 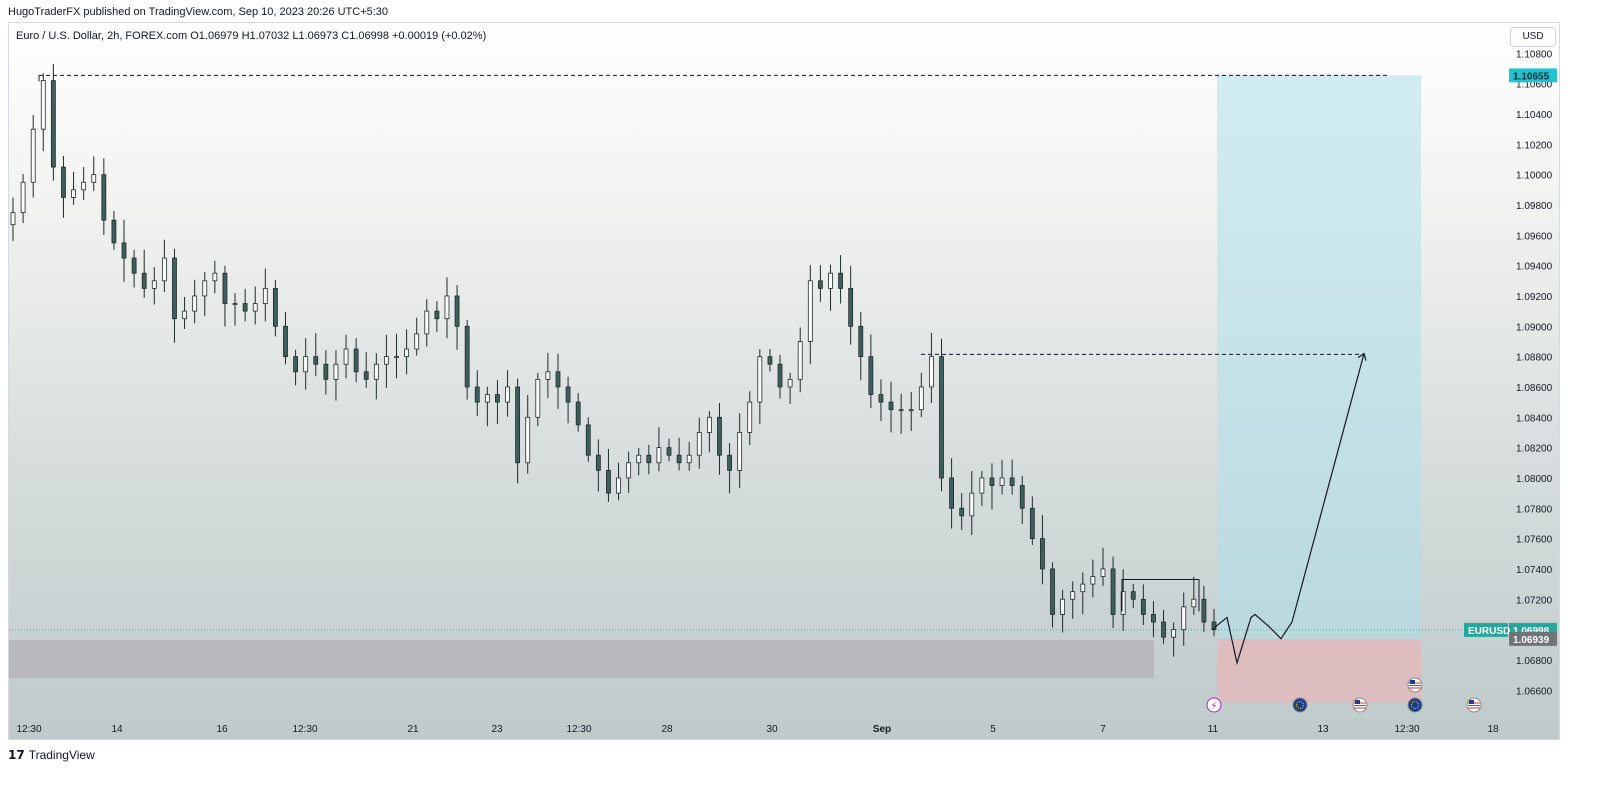 What do you see at coordinates (1213, 729) in the screenshot?
I see `time-axis-label: 11` at bounding box center [1213, 729].